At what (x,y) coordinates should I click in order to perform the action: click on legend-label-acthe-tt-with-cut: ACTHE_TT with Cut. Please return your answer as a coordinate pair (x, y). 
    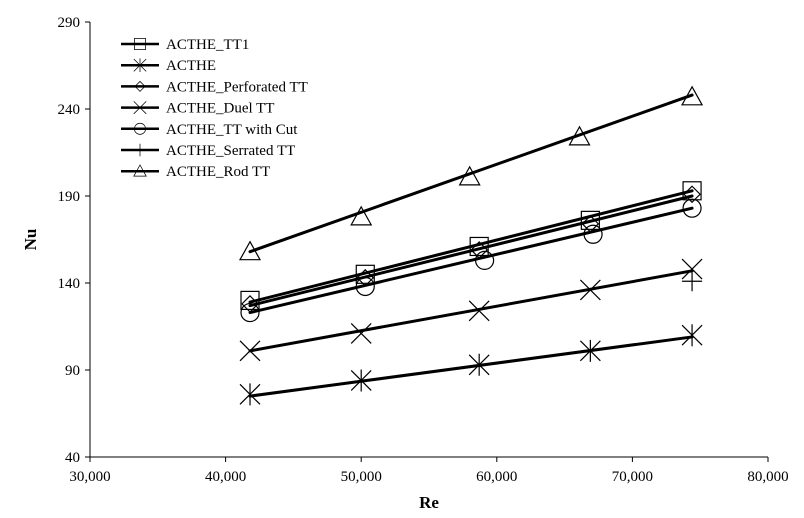
    Looking at the image, I should click on (232, 130).